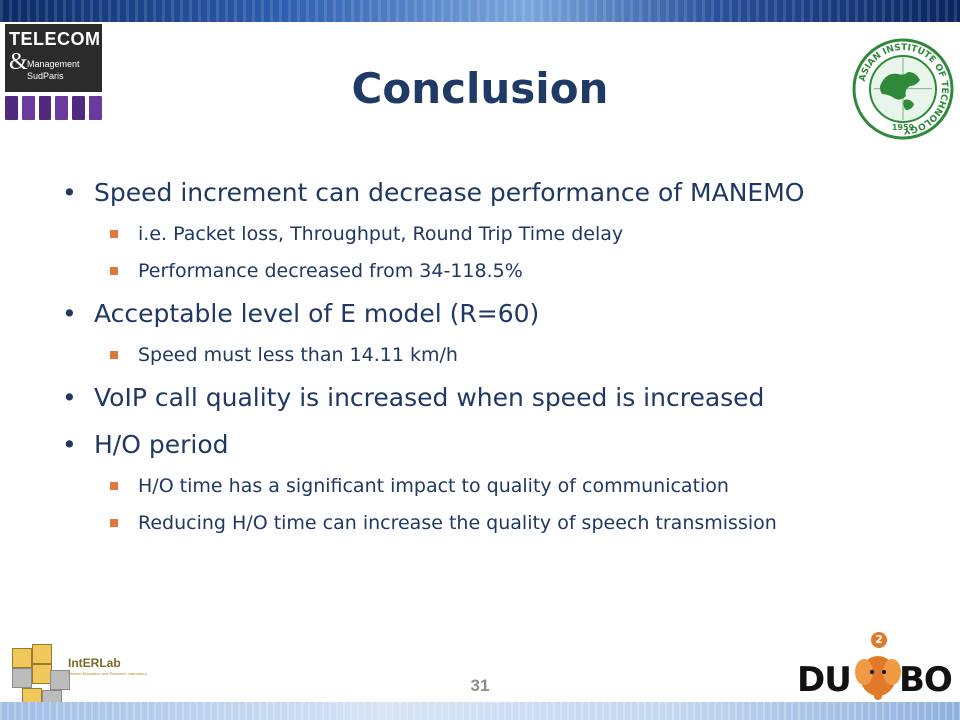  What do you see at coordinates (480, 711) in the screenshot?
I see `bottom-decorative-band` at bounding box center [480, 711].